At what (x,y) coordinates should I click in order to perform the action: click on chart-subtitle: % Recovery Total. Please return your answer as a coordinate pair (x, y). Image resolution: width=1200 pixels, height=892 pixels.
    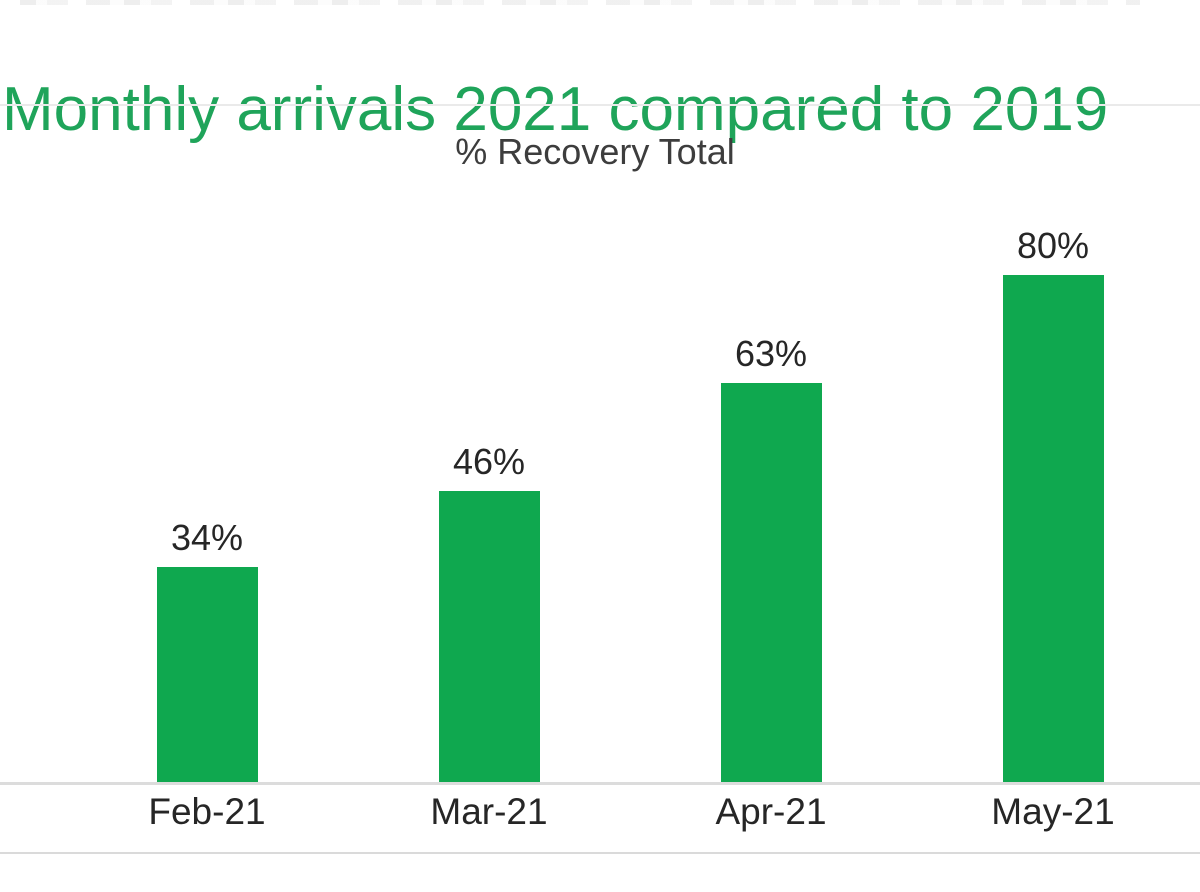
    Looking at the image, I should click on (595, 151).